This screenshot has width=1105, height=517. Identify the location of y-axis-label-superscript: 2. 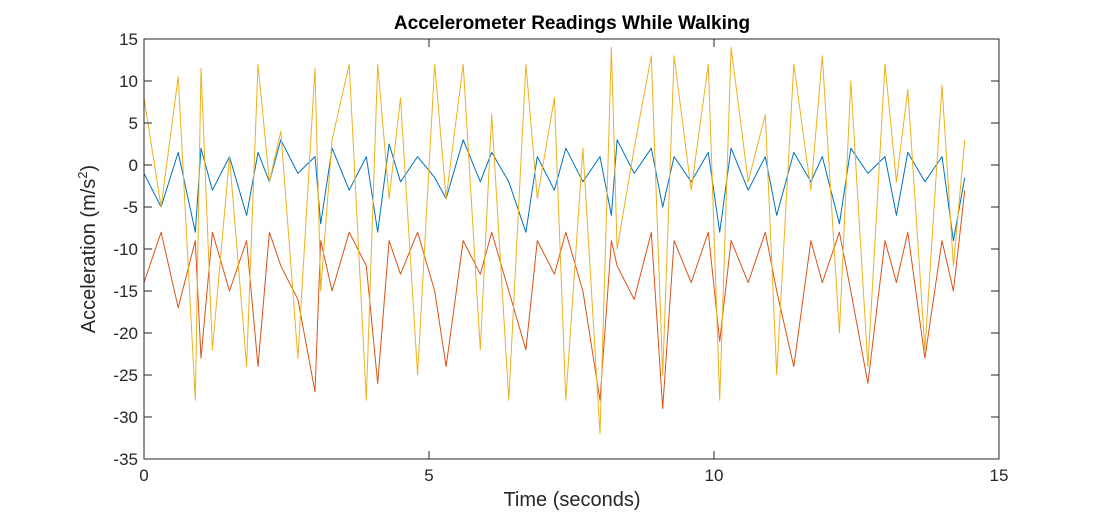
(82, 174).